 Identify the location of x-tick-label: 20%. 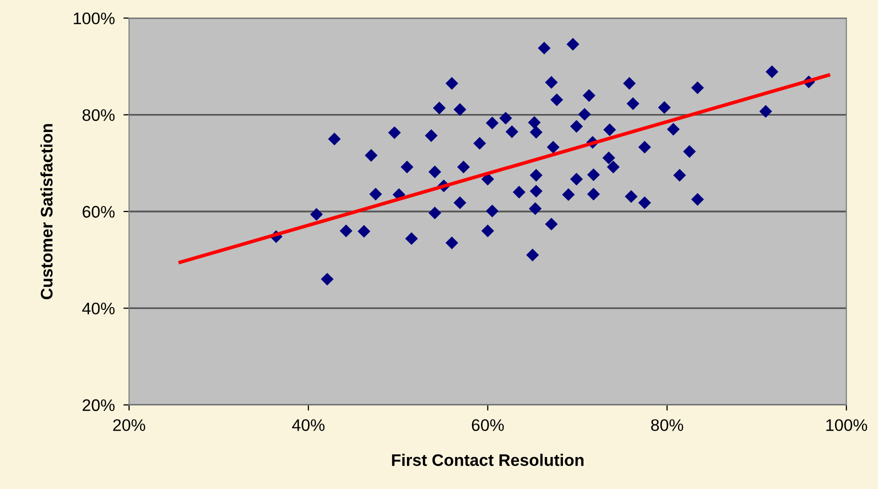
(129, 425).